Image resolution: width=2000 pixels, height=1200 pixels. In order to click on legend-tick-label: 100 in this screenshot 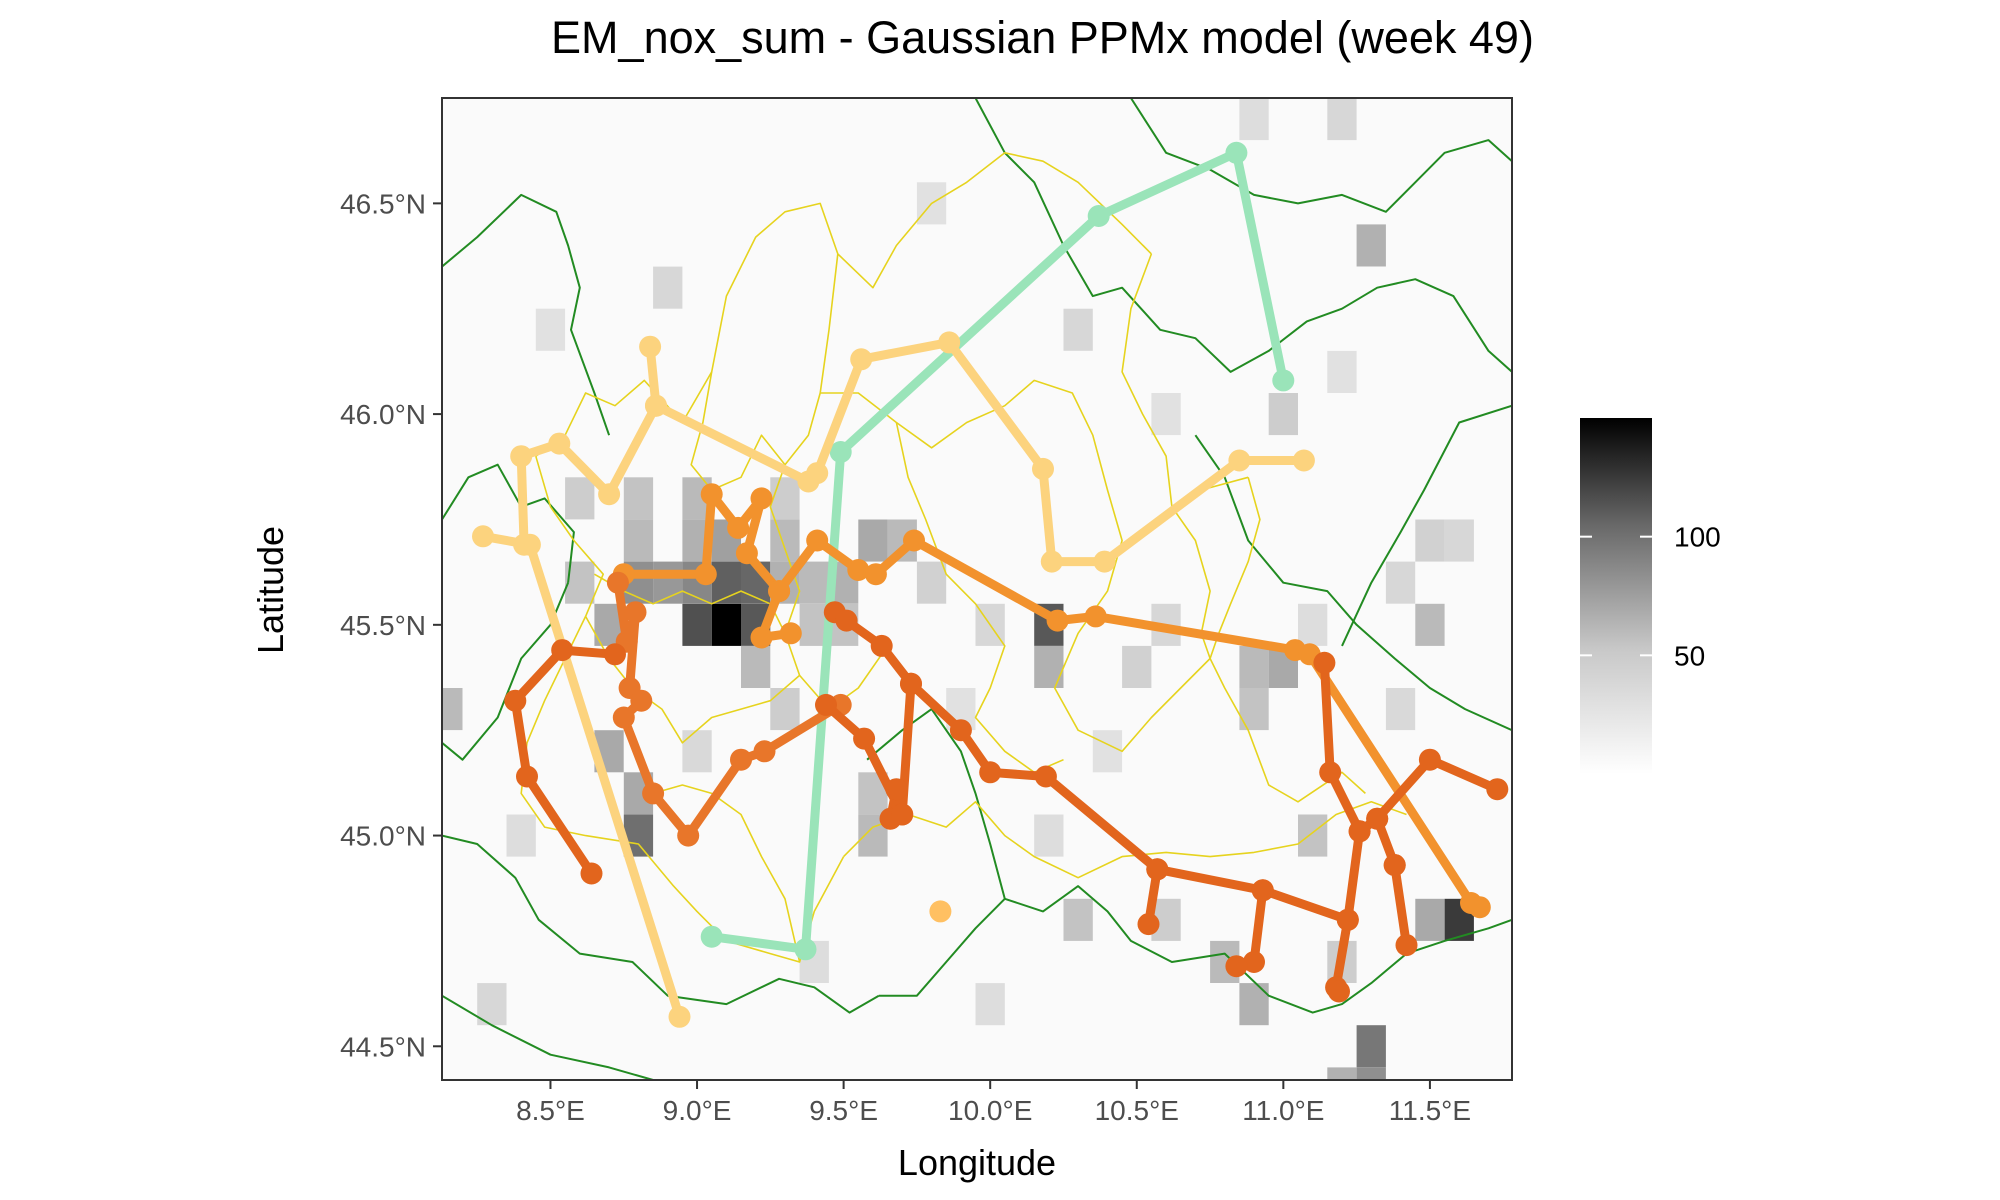, I will do `click(1697, 537)`.